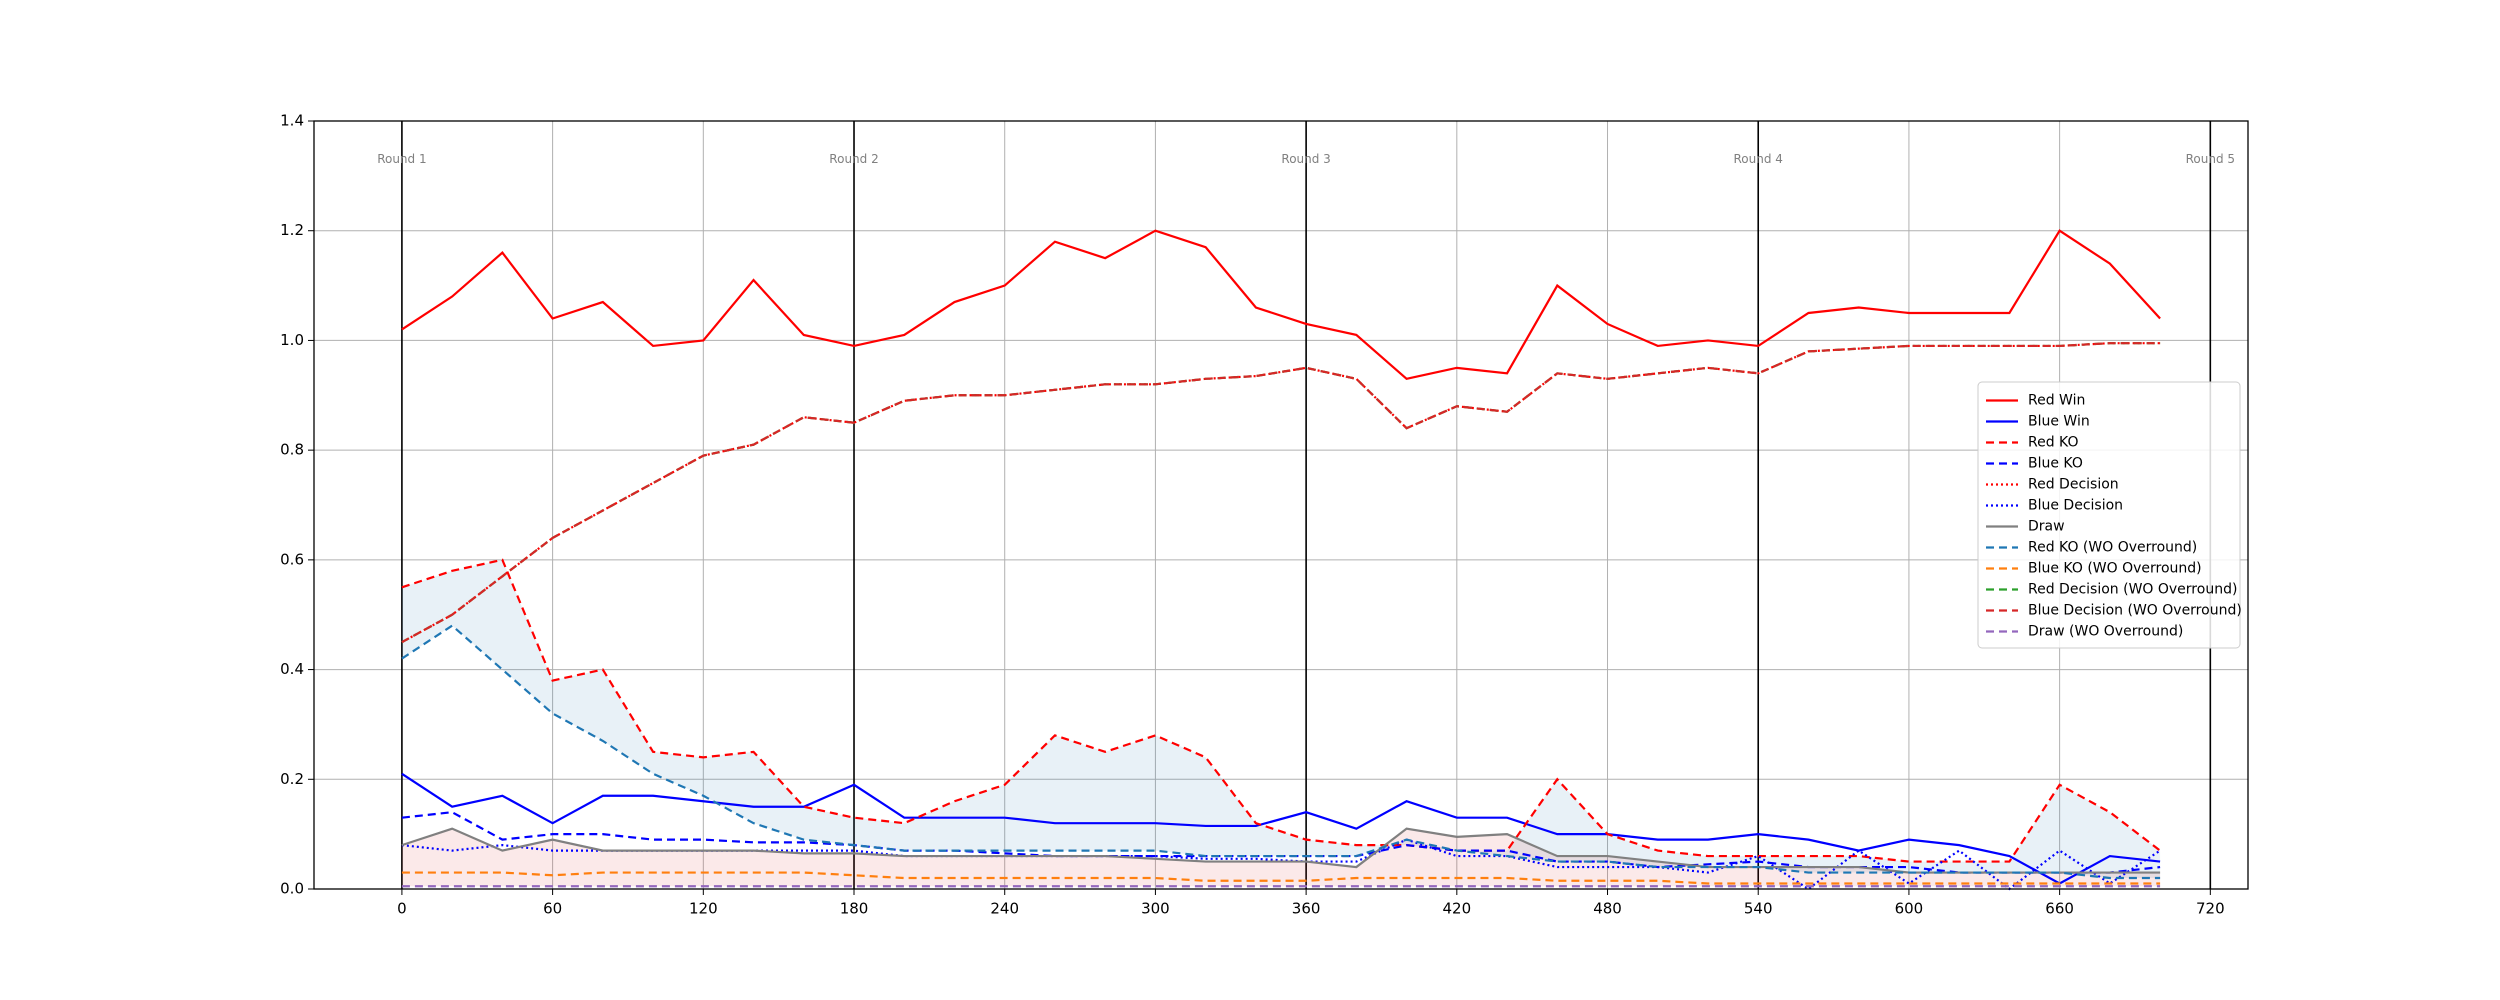  I want to click on legend-label: Blue Decision (WO Overround), so click(2135, 611).